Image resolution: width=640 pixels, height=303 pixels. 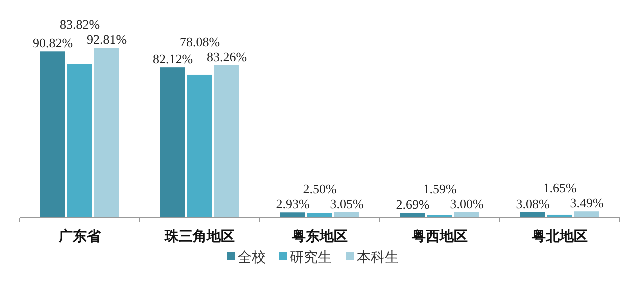 What do you see at coordinates (80, 24) in the screenshot?
I see `data-label: 83.82%` at bounding box center [80, 24].